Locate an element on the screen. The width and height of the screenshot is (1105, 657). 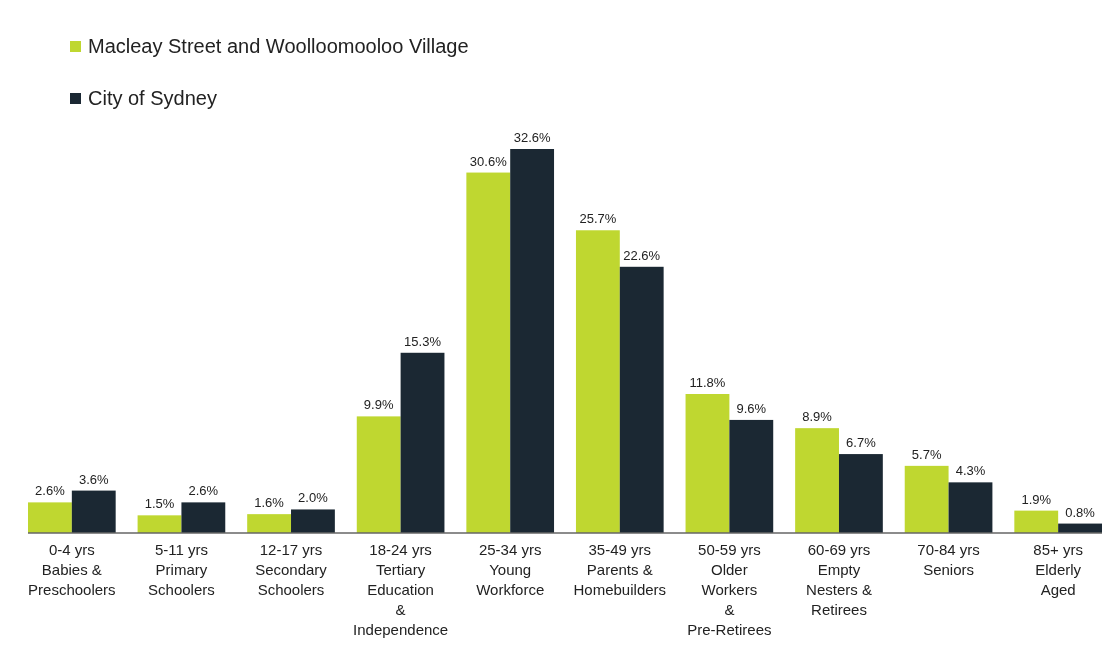
x-tick-label: 25-34 yrs Young Workforce is located at coordinates (510, 569).